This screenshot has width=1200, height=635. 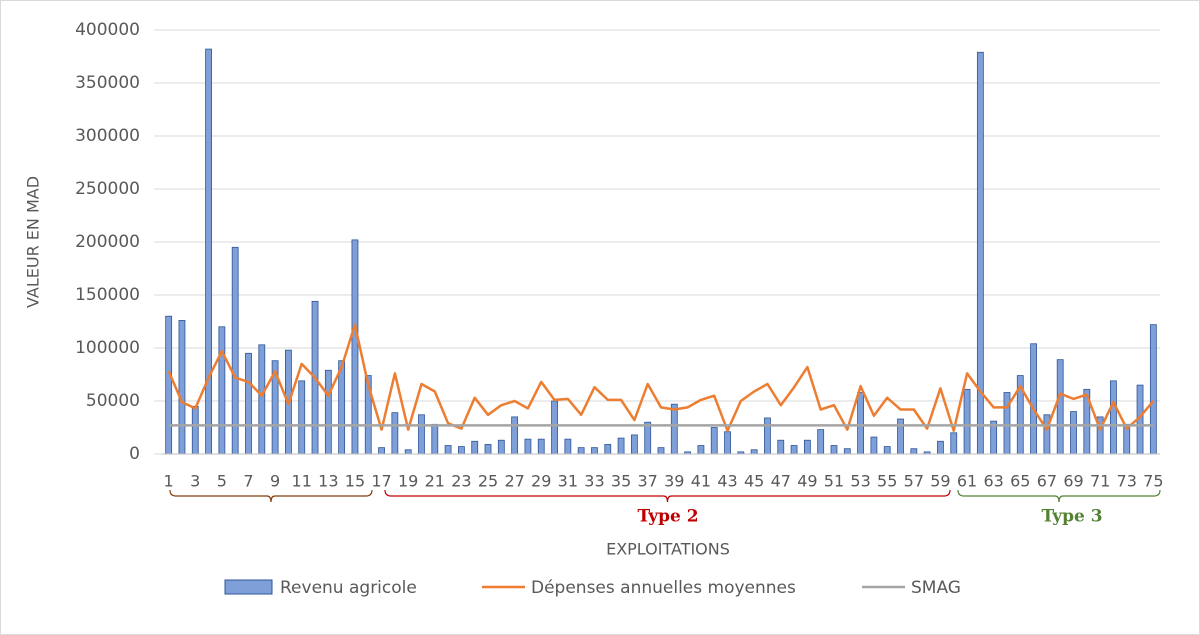 I want to click on x-tick-label: 27, so click(x=514, y=481).